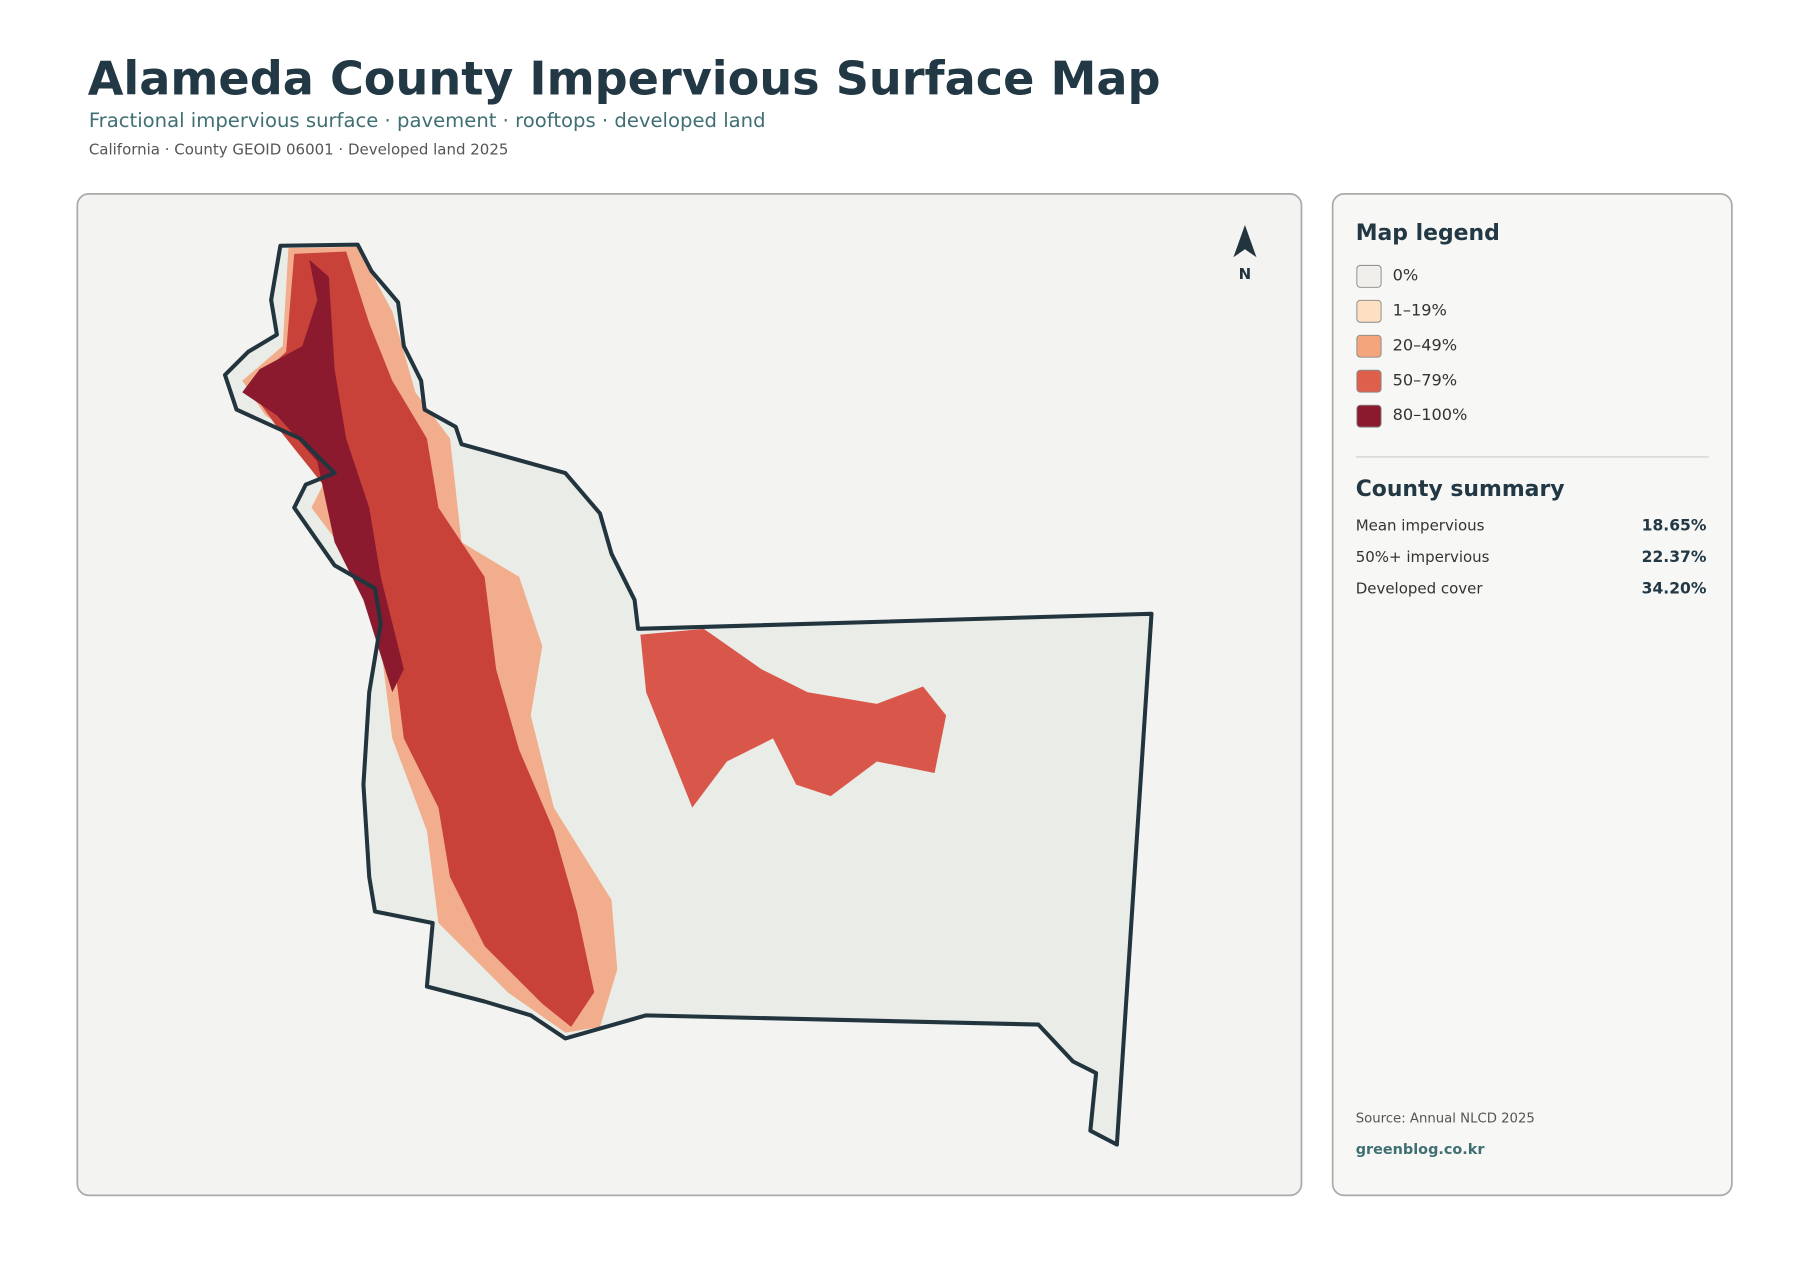  Describe the element at coordinates (1460, 489) in the screenshot. I see `summary-title: County summary` at that location.